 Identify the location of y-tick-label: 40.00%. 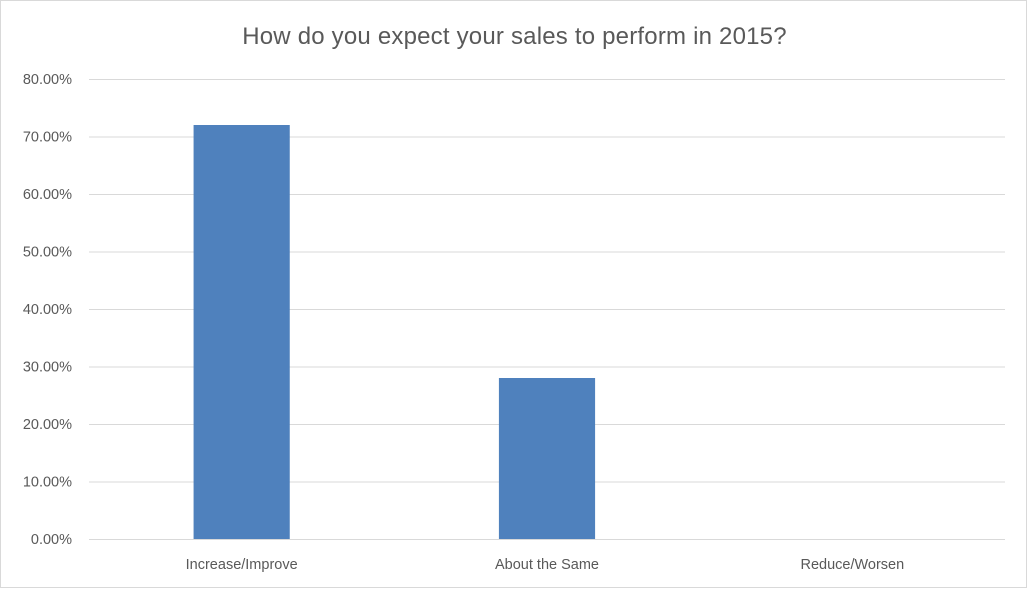
(47, 310).